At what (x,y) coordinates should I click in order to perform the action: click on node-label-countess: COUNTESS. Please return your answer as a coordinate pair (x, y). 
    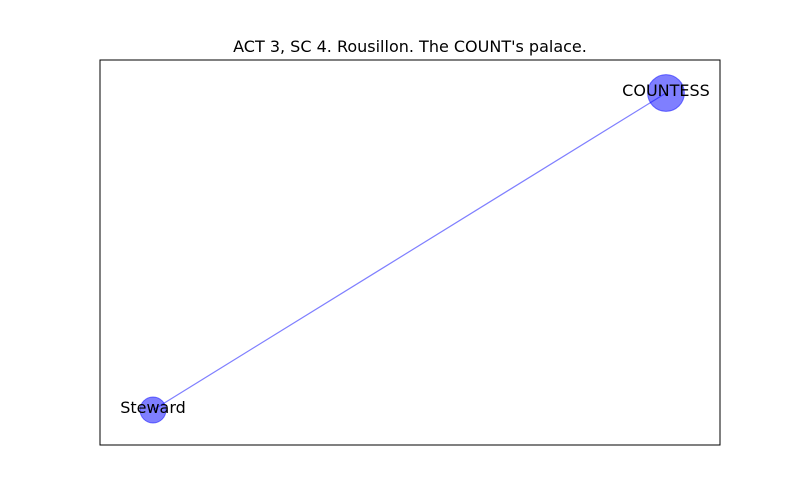
    Looking at the image, I should click on (666, 90).